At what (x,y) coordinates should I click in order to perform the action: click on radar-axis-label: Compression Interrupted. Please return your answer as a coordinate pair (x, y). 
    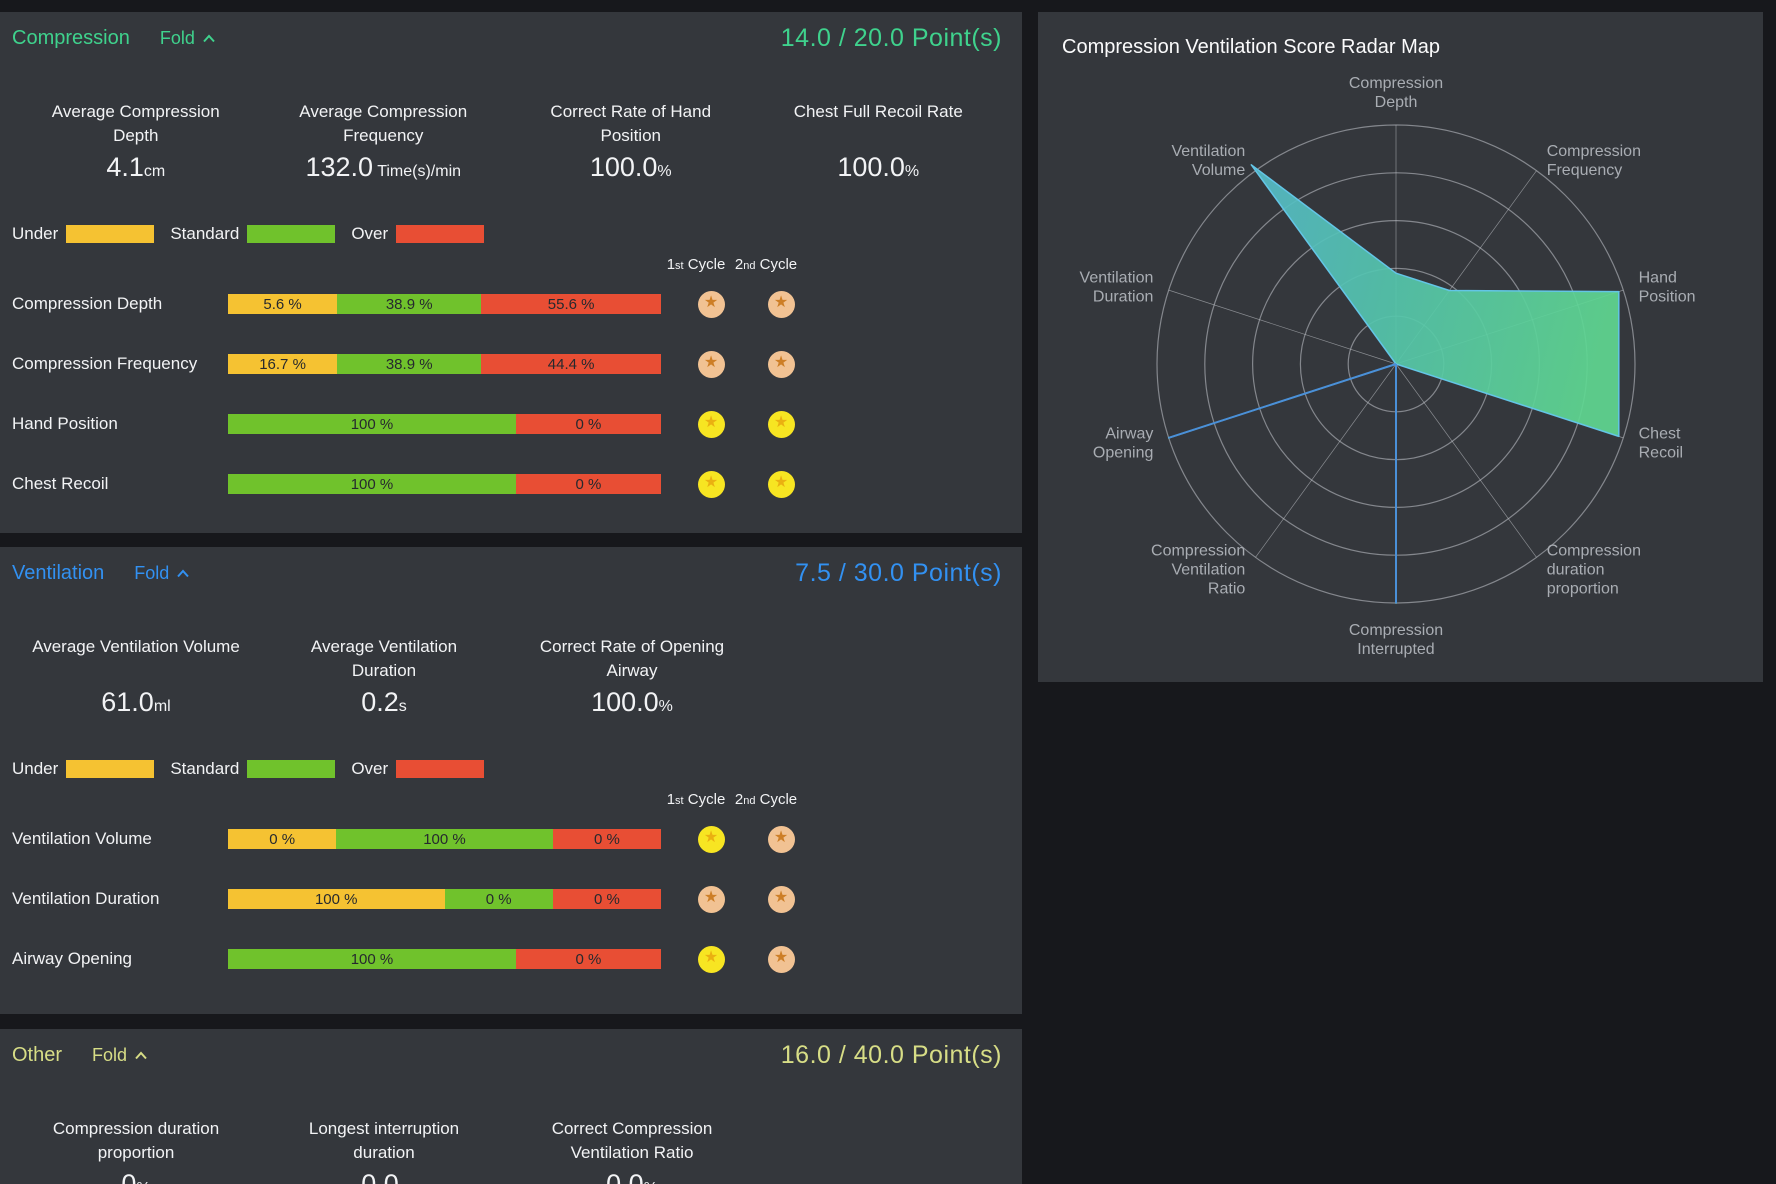
    Looking at the image, I should click on (1396, 640).